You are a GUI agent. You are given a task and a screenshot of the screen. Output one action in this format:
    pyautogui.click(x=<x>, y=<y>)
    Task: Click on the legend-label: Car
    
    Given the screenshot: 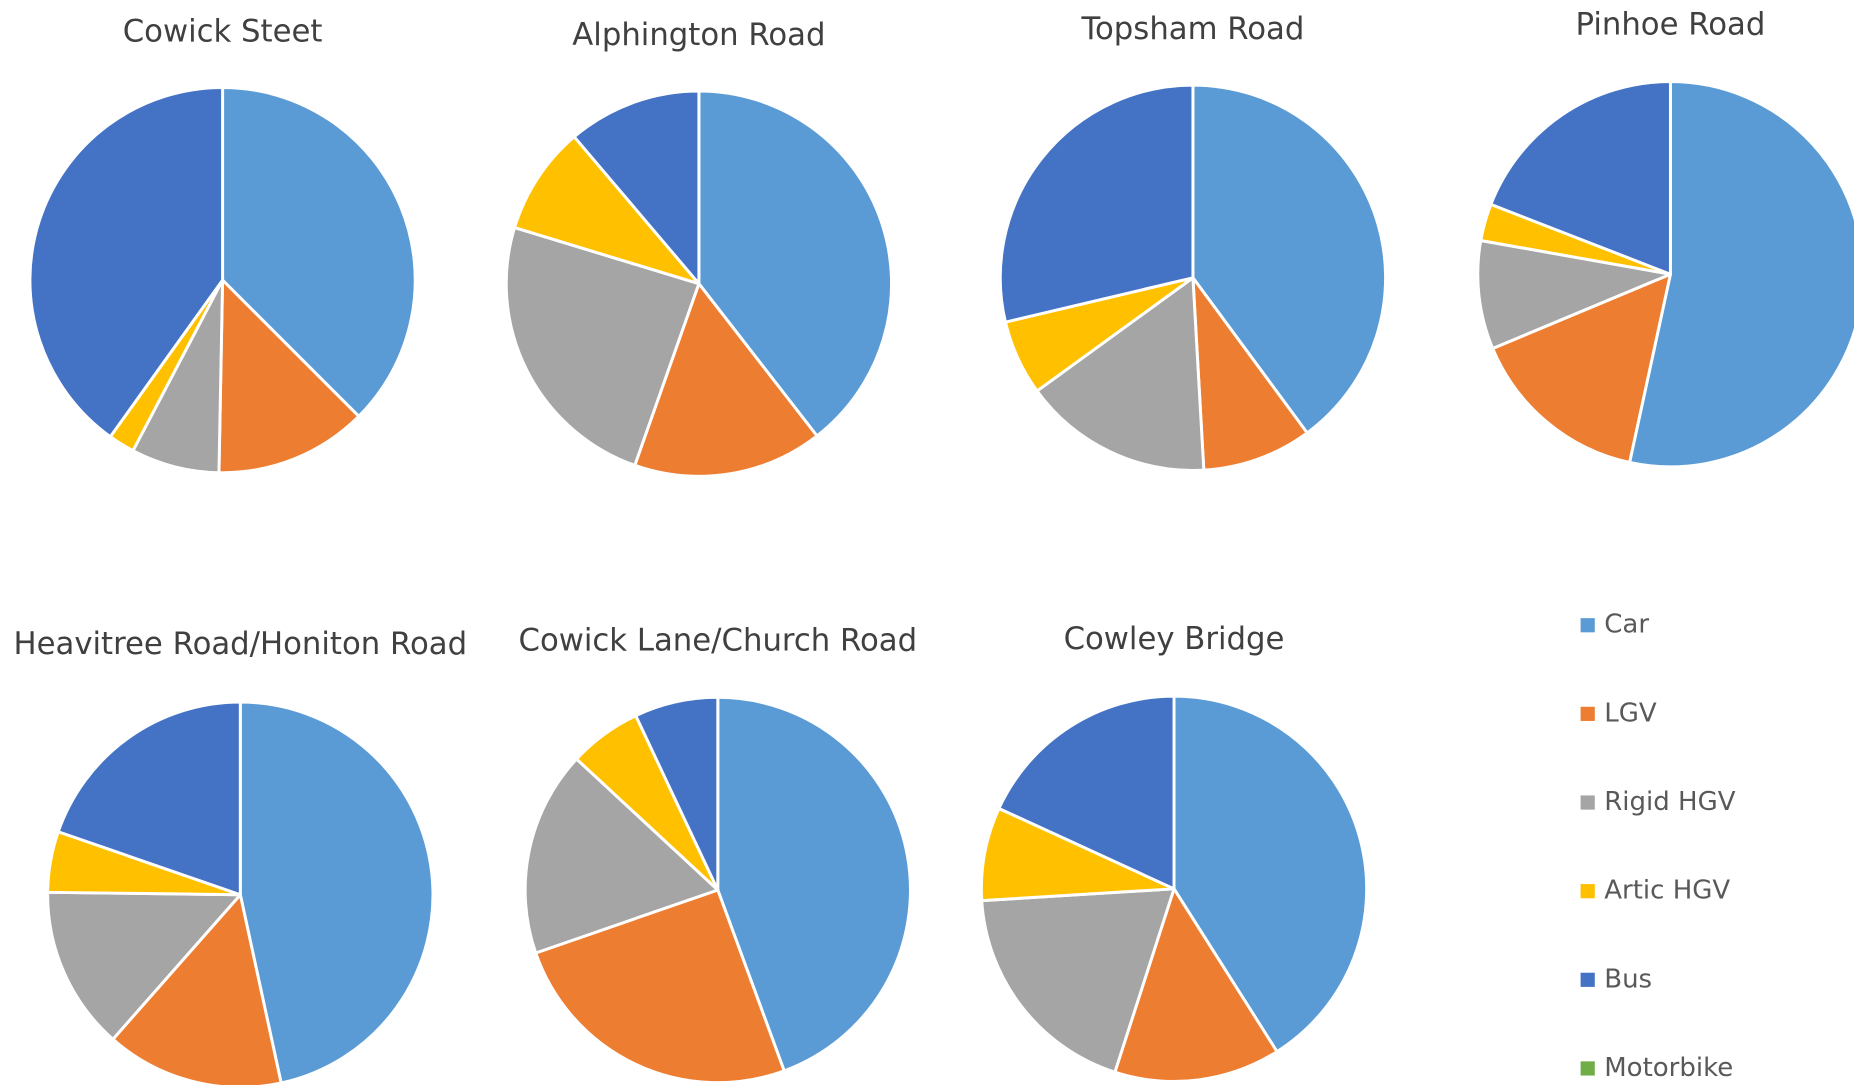 What is the action you would take?
    pyautogui.click(x=1626, y=625)
    